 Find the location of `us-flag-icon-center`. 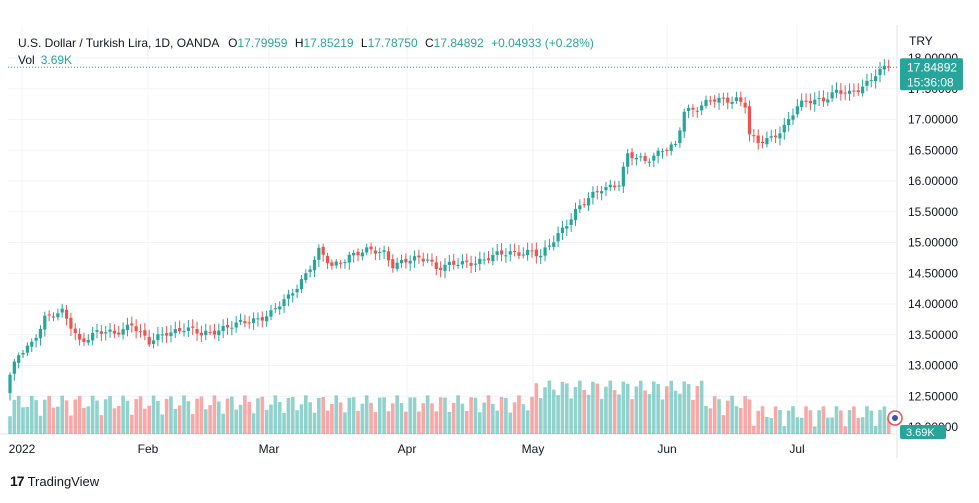

us-flag-icon-center is located at coordinates (895, 418).